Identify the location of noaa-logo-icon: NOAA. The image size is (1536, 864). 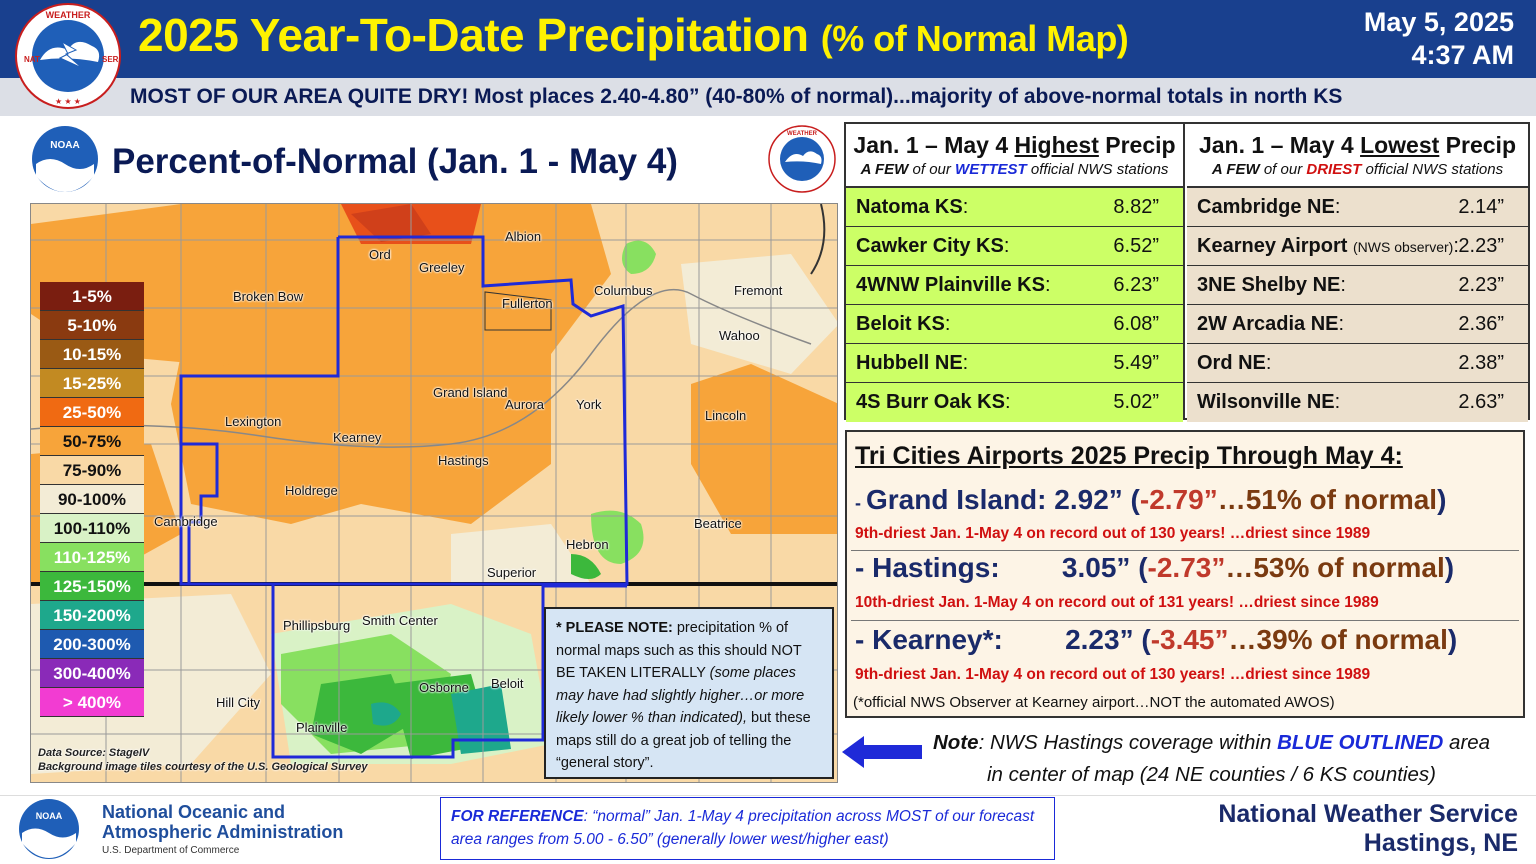
(65, 159).